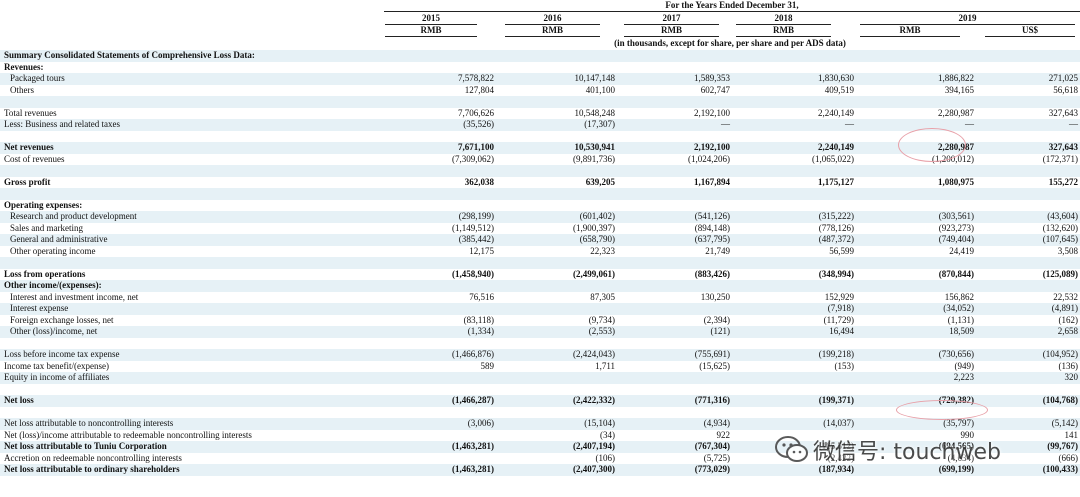 Image resolution: width=1080 pixels, height=497 pixels. Describe the element at coordinates (556, 447) in the screenshot. I see `value-cell: (2,407,194)` at that location.